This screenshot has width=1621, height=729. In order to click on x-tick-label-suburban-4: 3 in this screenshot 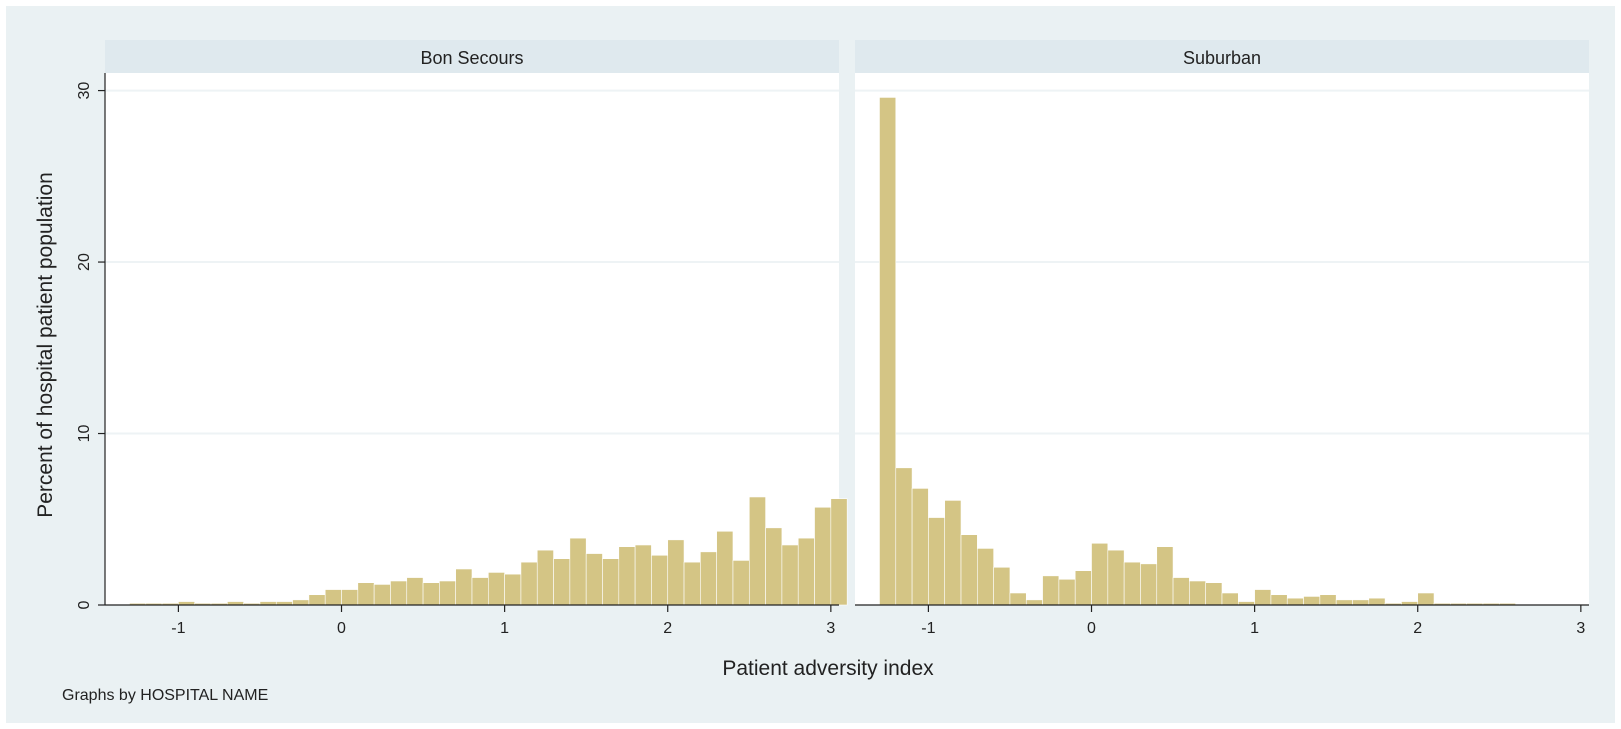, I will do `click(1580, 628)`.